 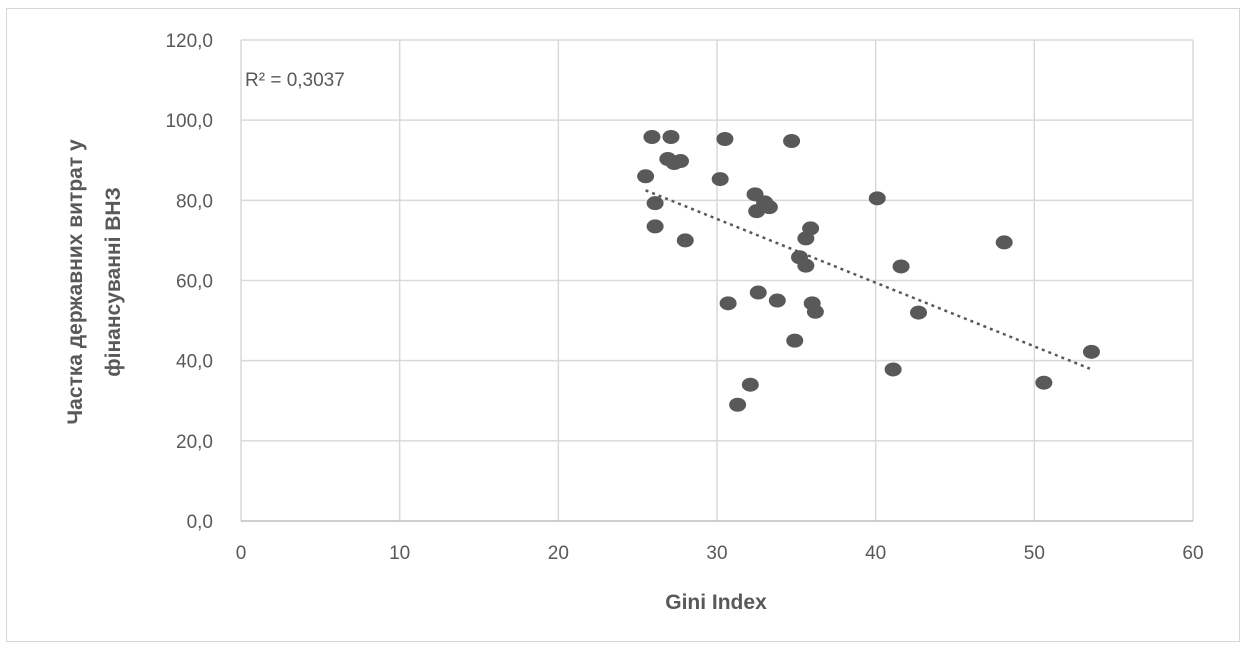 I want to click on x-tick-label: 50, so click(x=1034, y=553).